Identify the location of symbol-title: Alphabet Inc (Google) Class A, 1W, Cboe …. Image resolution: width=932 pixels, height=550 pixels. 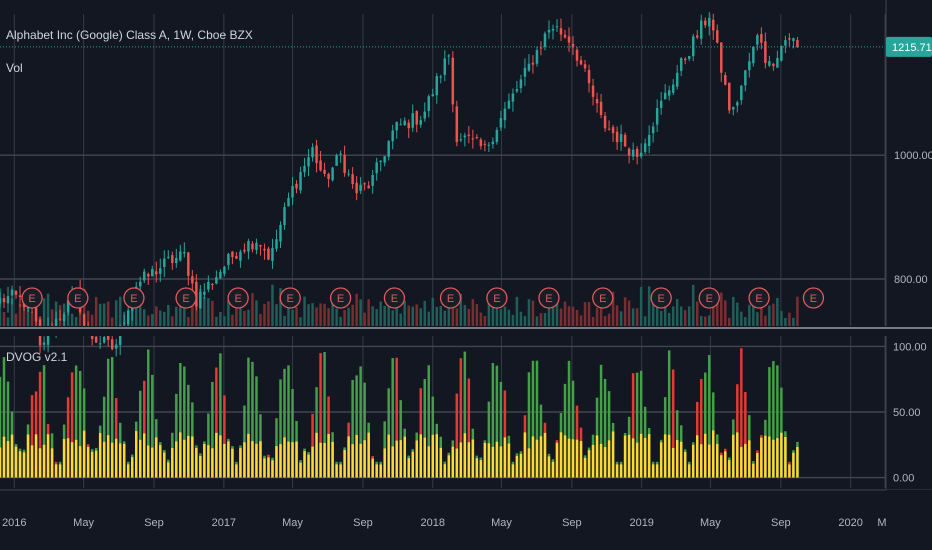
(129, 35).